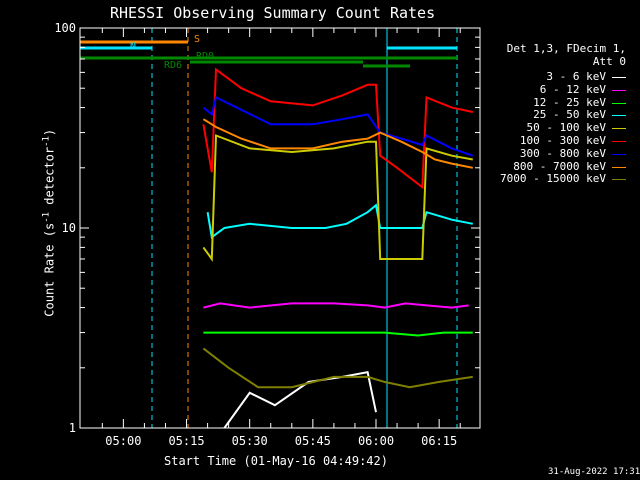 The height and width of the screenshot is (480, 640). What do you see at coordinates (72, 428) in the screenshot?
I see `y-tick-label: 1` at bounding box center [72, 428].